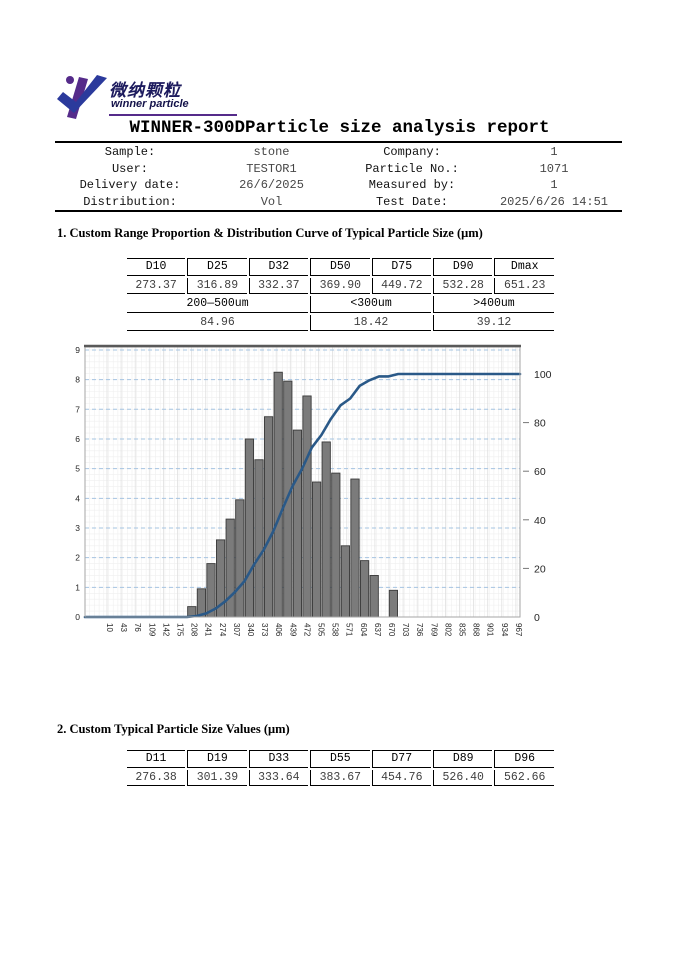 The width and height of the screenshot is (679, 960). What do you see at coordinates (405, 630) in the screenshot?
I see `x-axis-tick-label: 703` at bounding box center [405, 630].